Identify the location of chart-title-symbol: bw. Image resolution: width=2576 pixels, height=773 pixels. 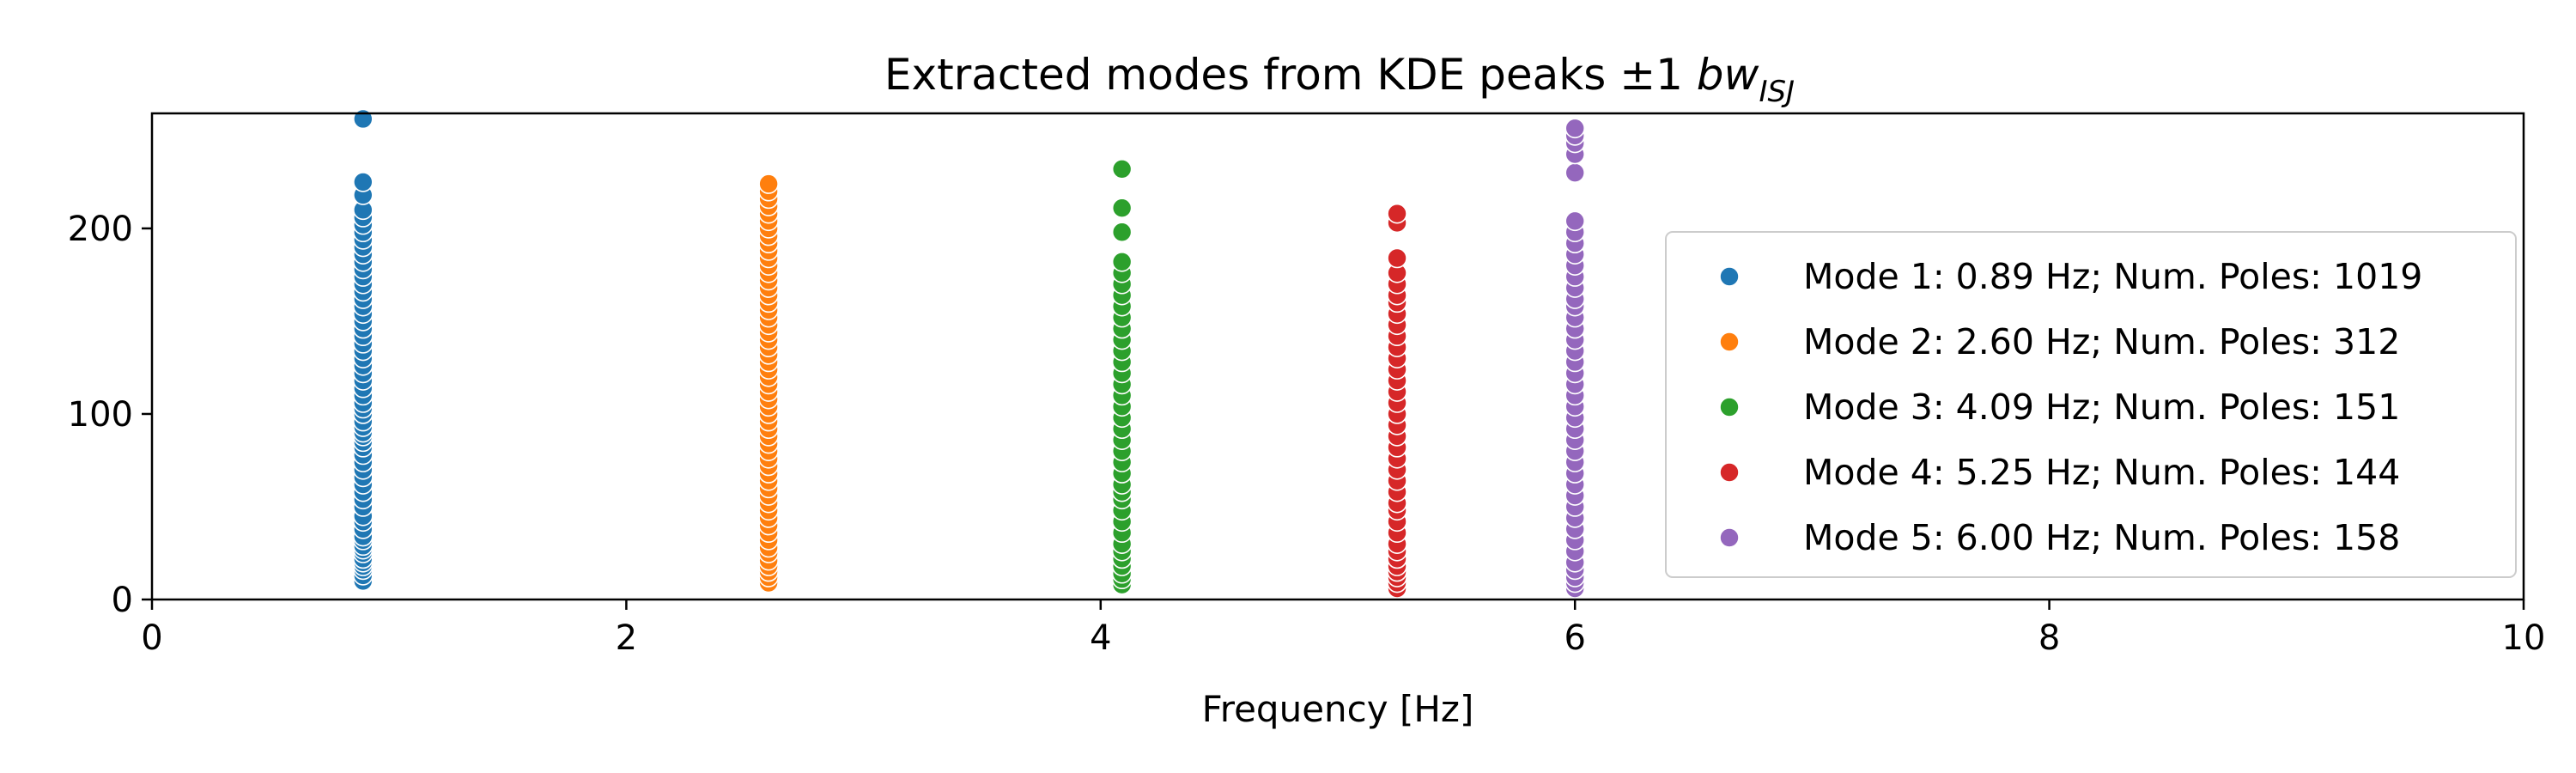
(1728, 75).